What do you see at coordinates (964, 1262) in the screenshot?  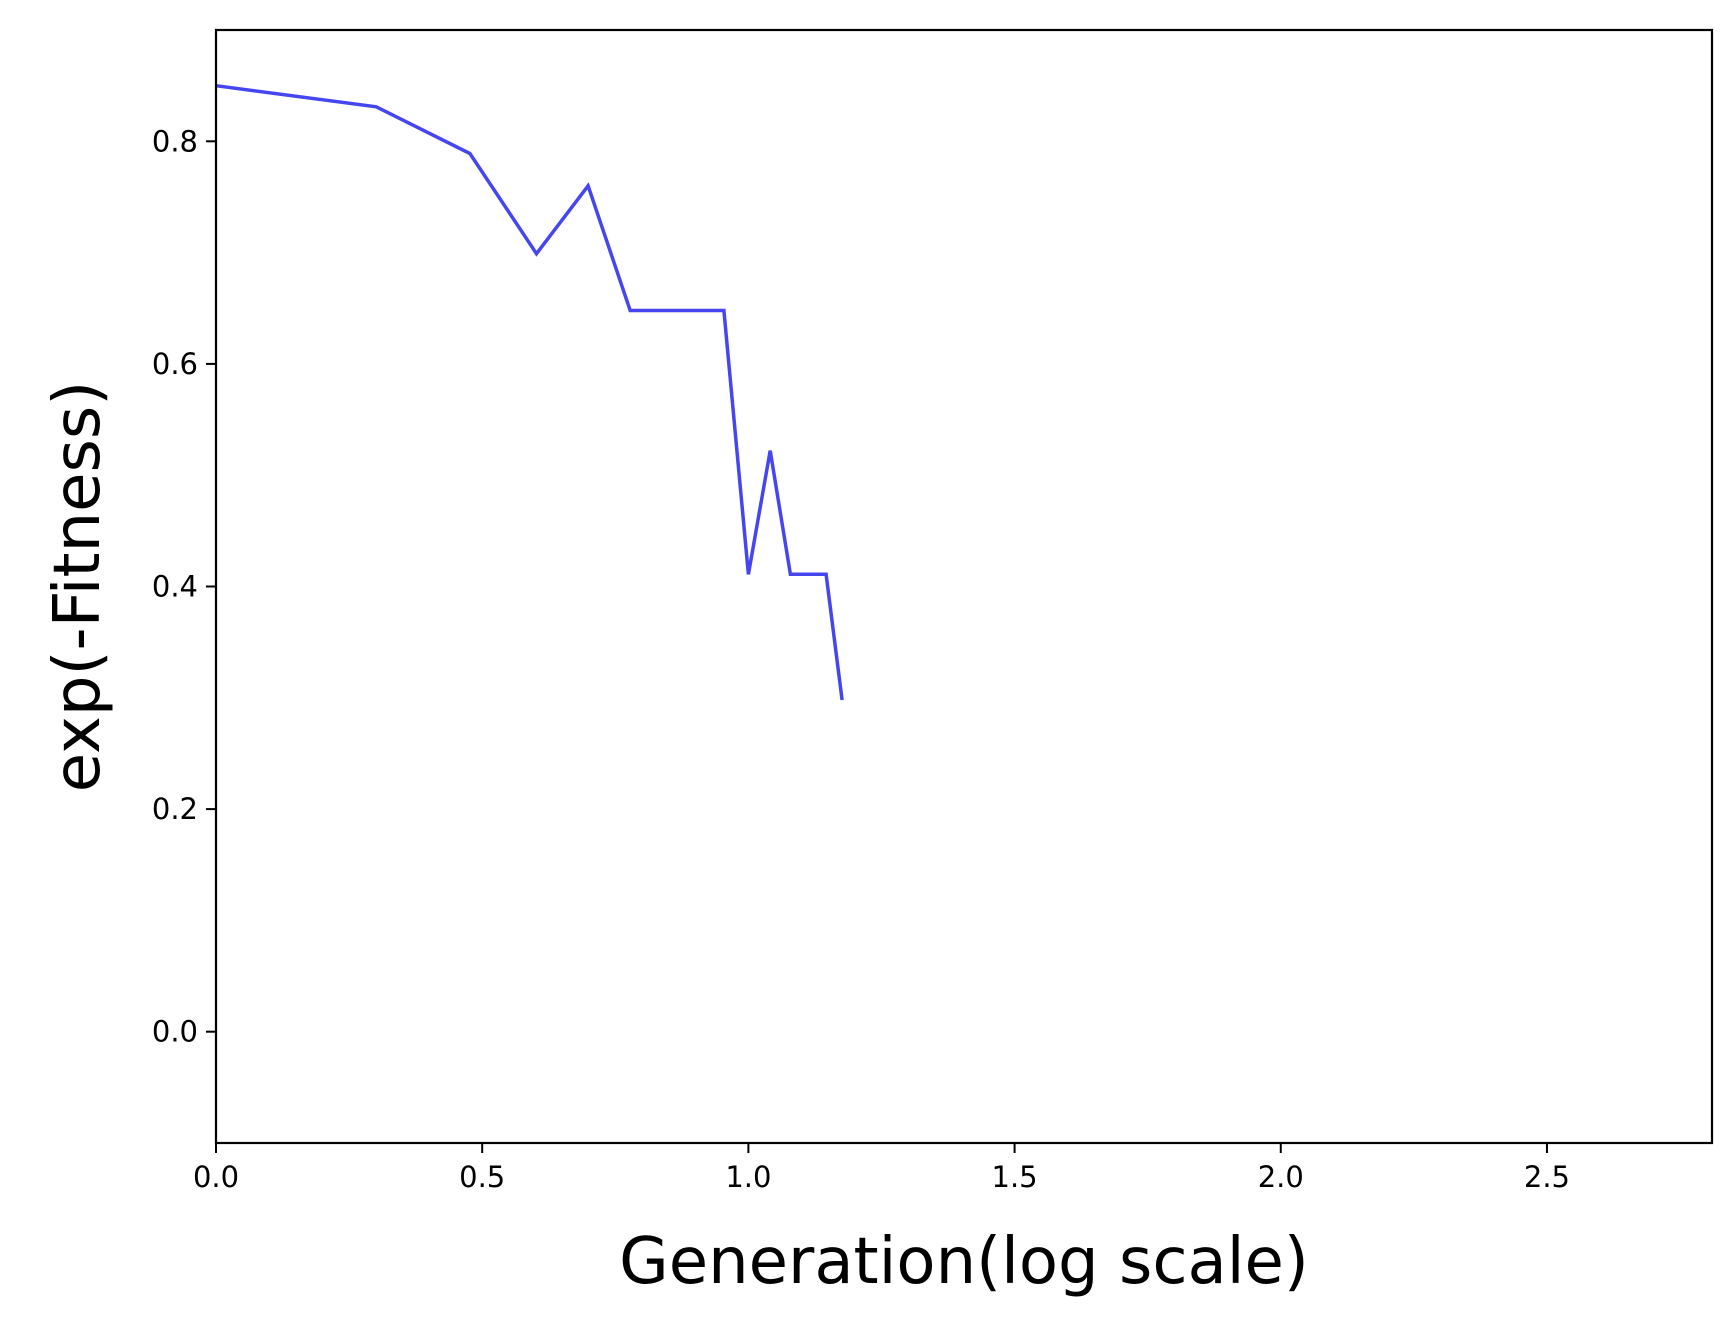 I see `x-axis-title: Generation(log scale)` at bounding box center [964, 1262].